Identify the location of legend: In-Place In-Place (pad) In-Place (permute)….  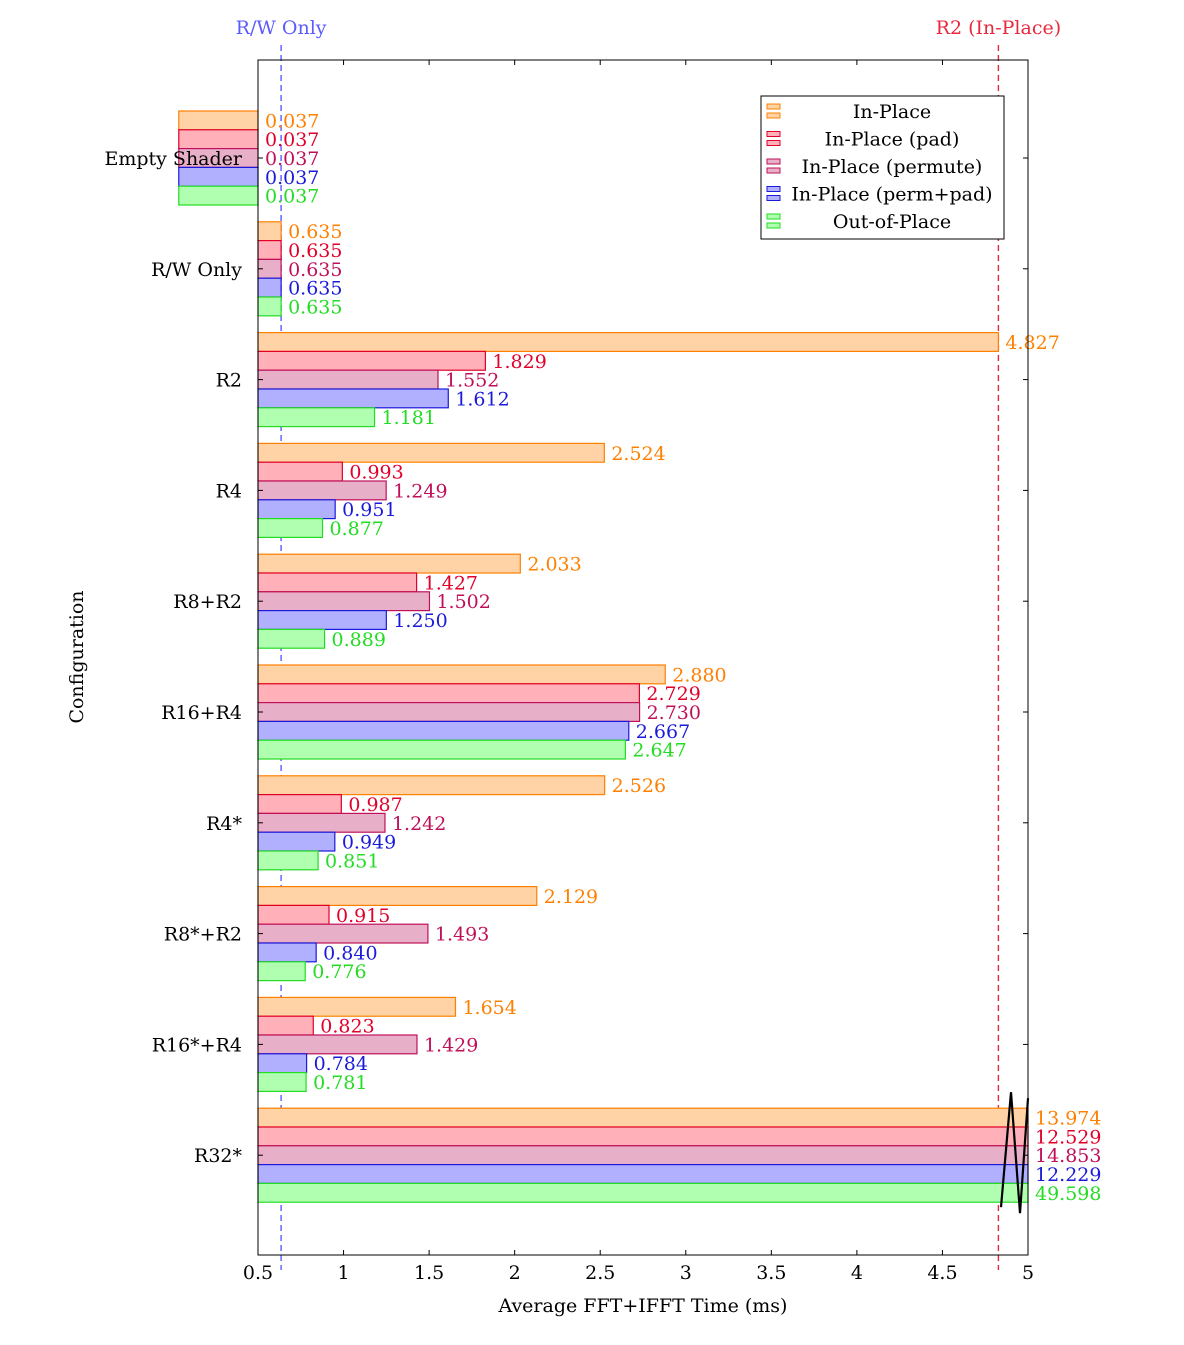
(882, 167).